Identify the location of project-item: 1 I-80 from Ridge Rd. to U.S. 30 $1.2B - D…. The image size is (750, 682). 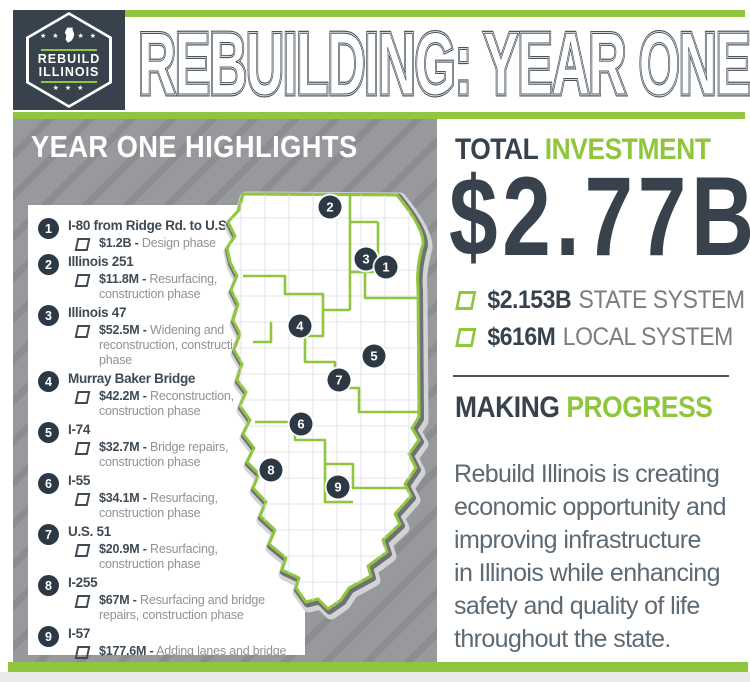
(167, 234).